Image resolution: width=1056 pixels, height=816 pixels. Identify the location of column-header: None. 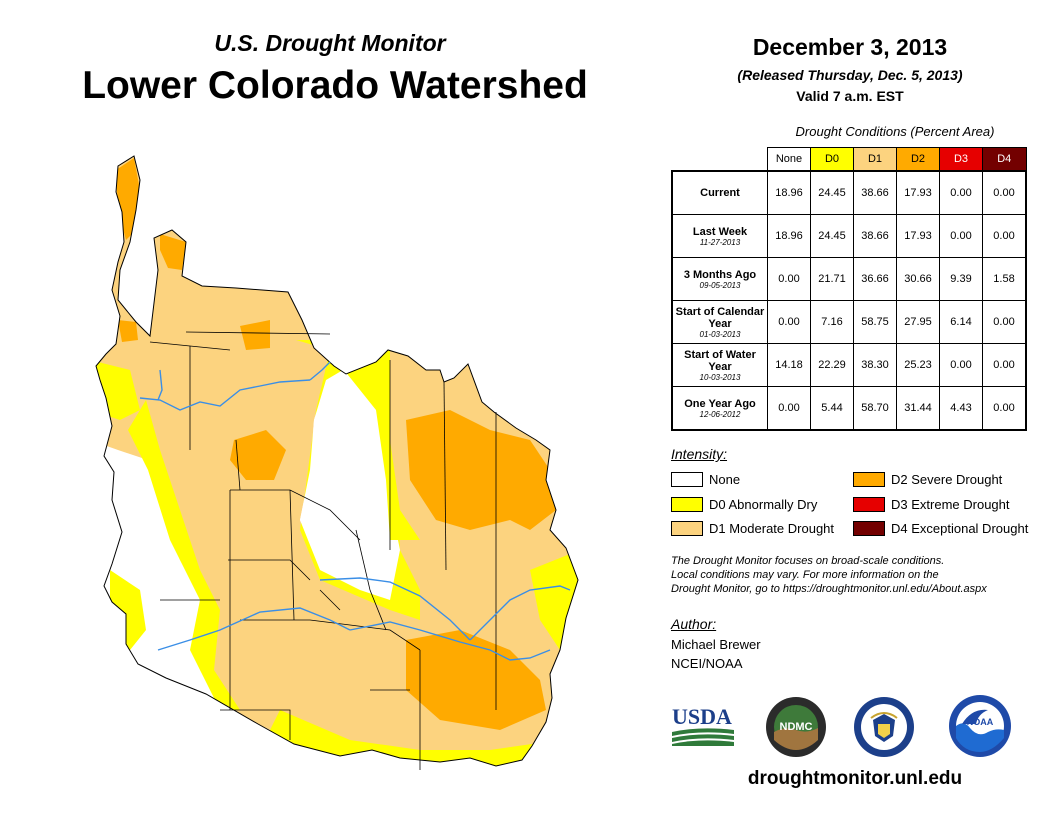
(789, 159).